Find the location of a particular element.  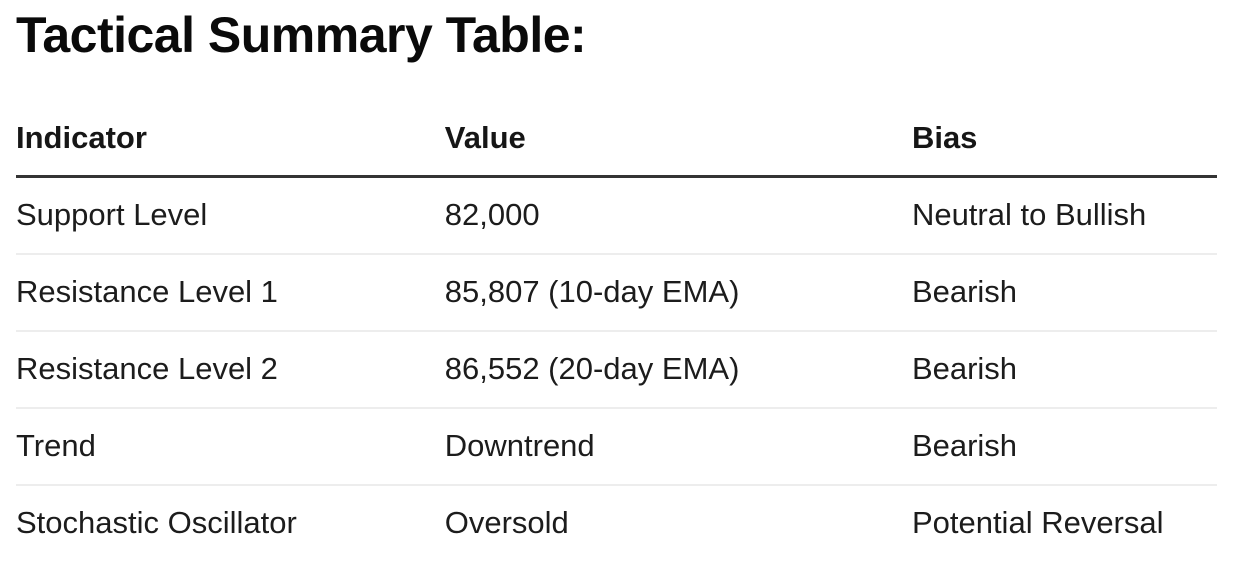

cell-indicator: Stochastic Oscillator is located at coordinates (230, 522).